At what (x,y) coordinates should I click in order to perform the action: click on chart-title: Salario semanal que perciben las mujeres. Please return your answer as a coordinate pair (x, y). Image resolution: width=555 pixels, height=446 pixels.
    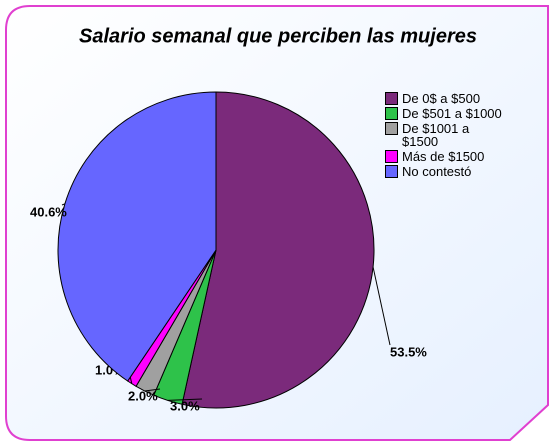
    Looking at the image, I should click on (278, 36).